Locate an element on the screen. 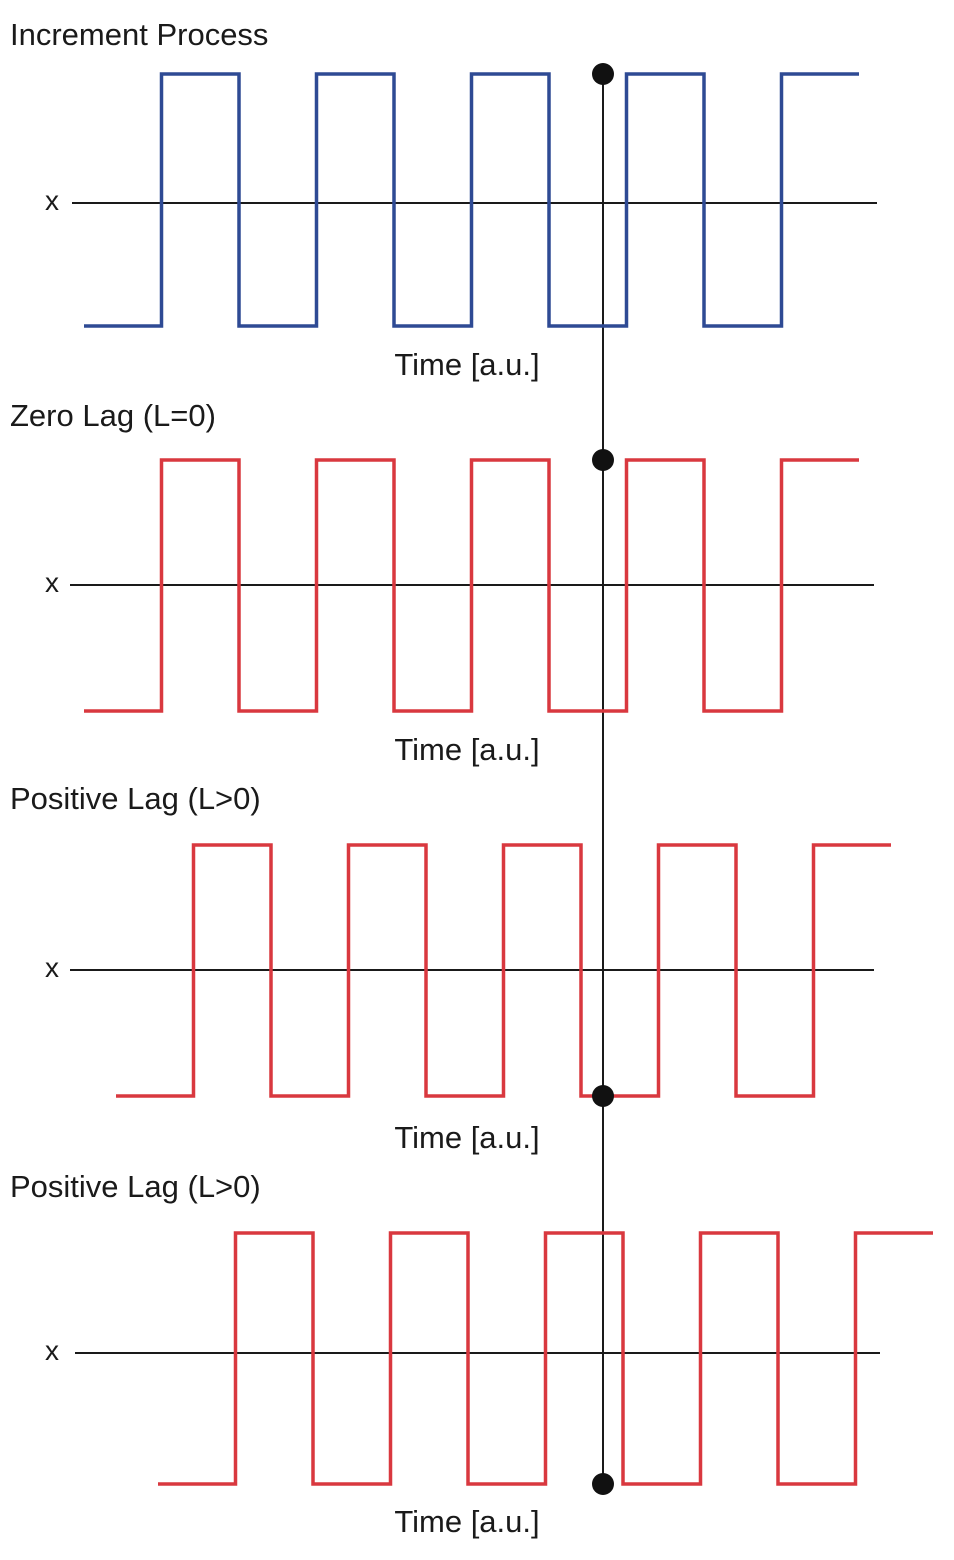 The image size is (954, 1560). panel-title: Zero Lag (L=0) is located at coordinates (113, 415).